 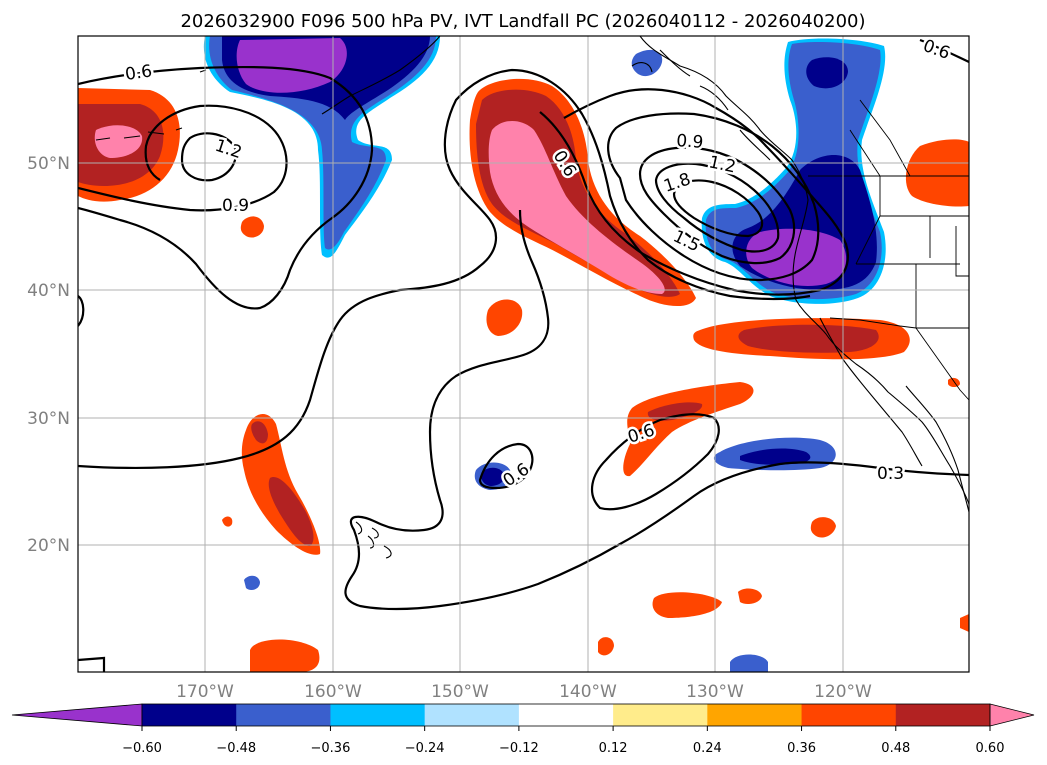 What do you see at coordinates (775, 456) in the screenshot?
I see `neg-region-subtrop-1b` at bounding box center [775, 456].